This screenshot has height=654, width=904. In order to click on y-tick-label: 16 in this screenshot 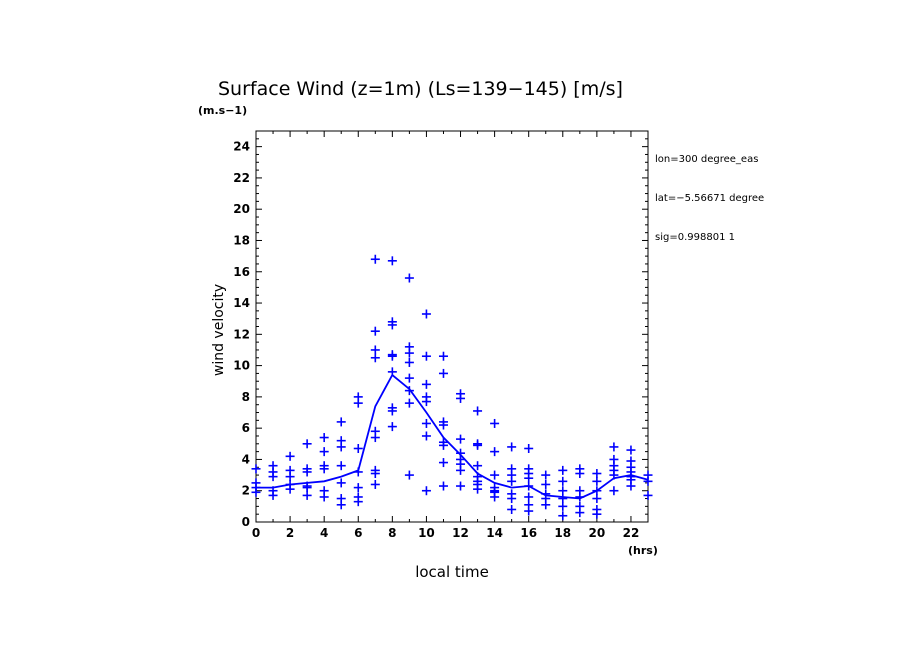, I will do `click(241, 272)`.